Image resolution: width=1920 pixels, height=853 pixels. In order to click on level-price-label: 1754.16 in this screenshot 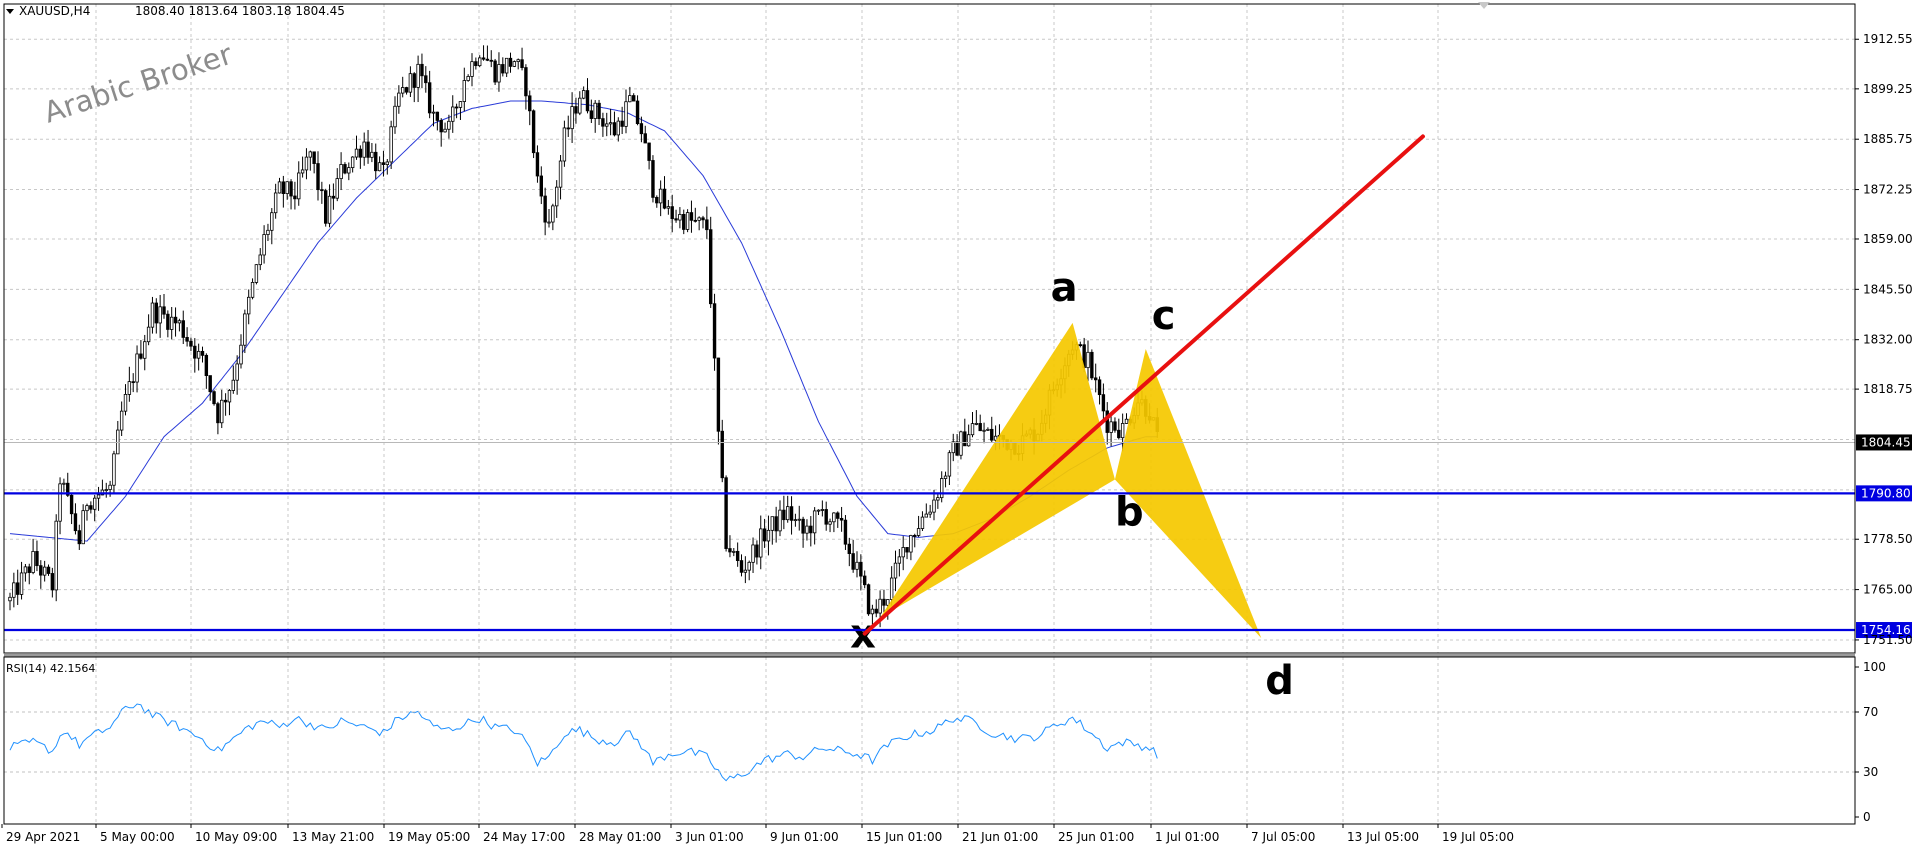, I will do `click(1886, 630)`.